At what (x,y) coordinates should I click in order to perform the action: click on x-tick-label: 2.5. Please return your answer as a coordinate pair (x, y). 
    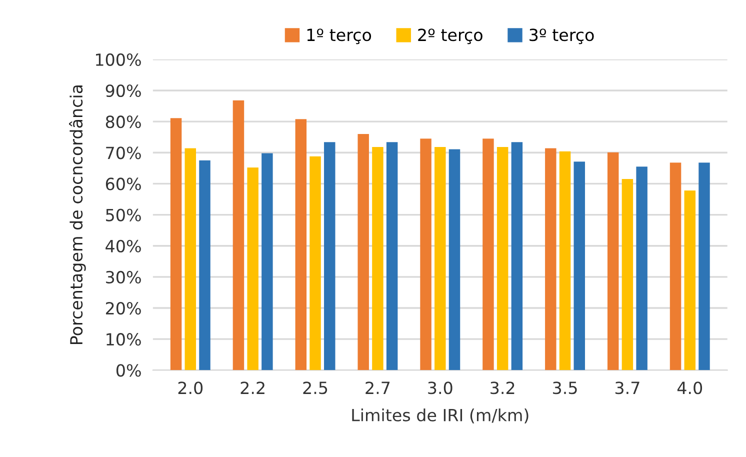
    Looking at the image, I should click on (315, 388).